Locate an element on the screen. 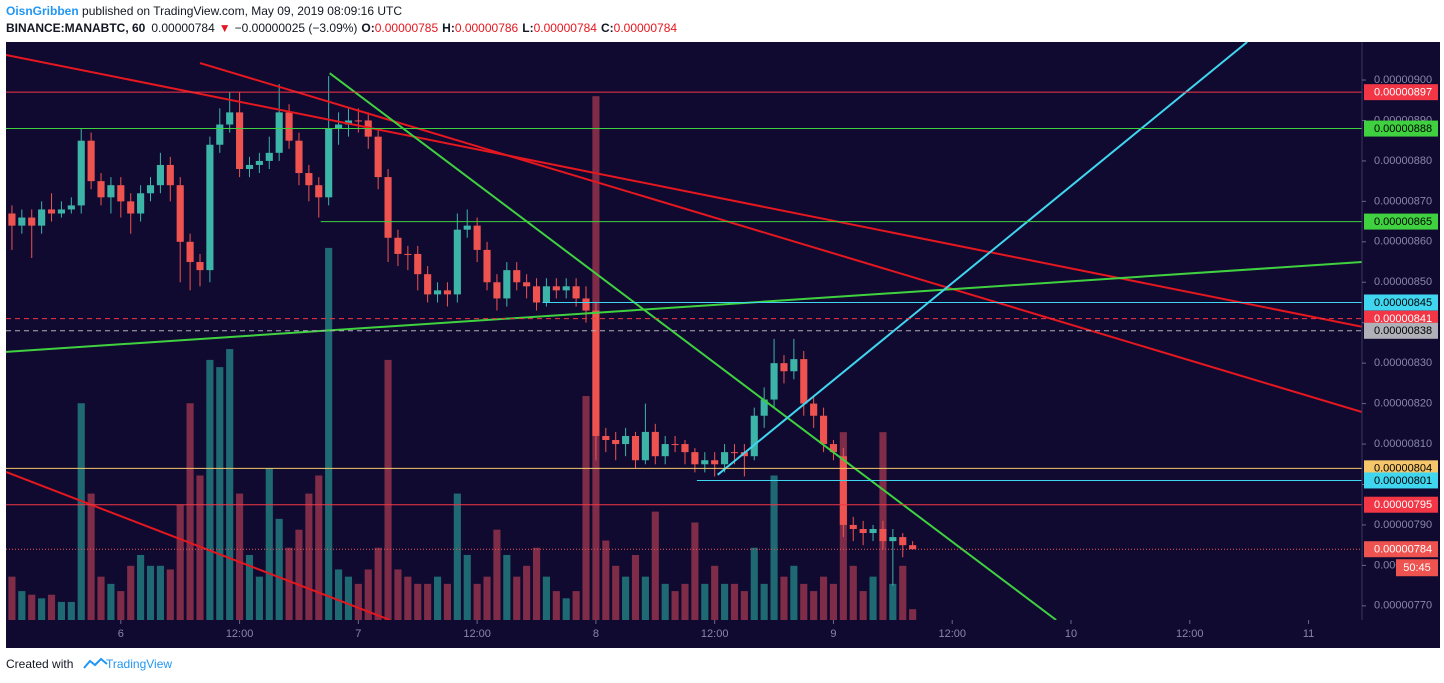 This screenshot has height=683, width=1444. o-value: 0.00000785 is located at coordinates (407, 28).